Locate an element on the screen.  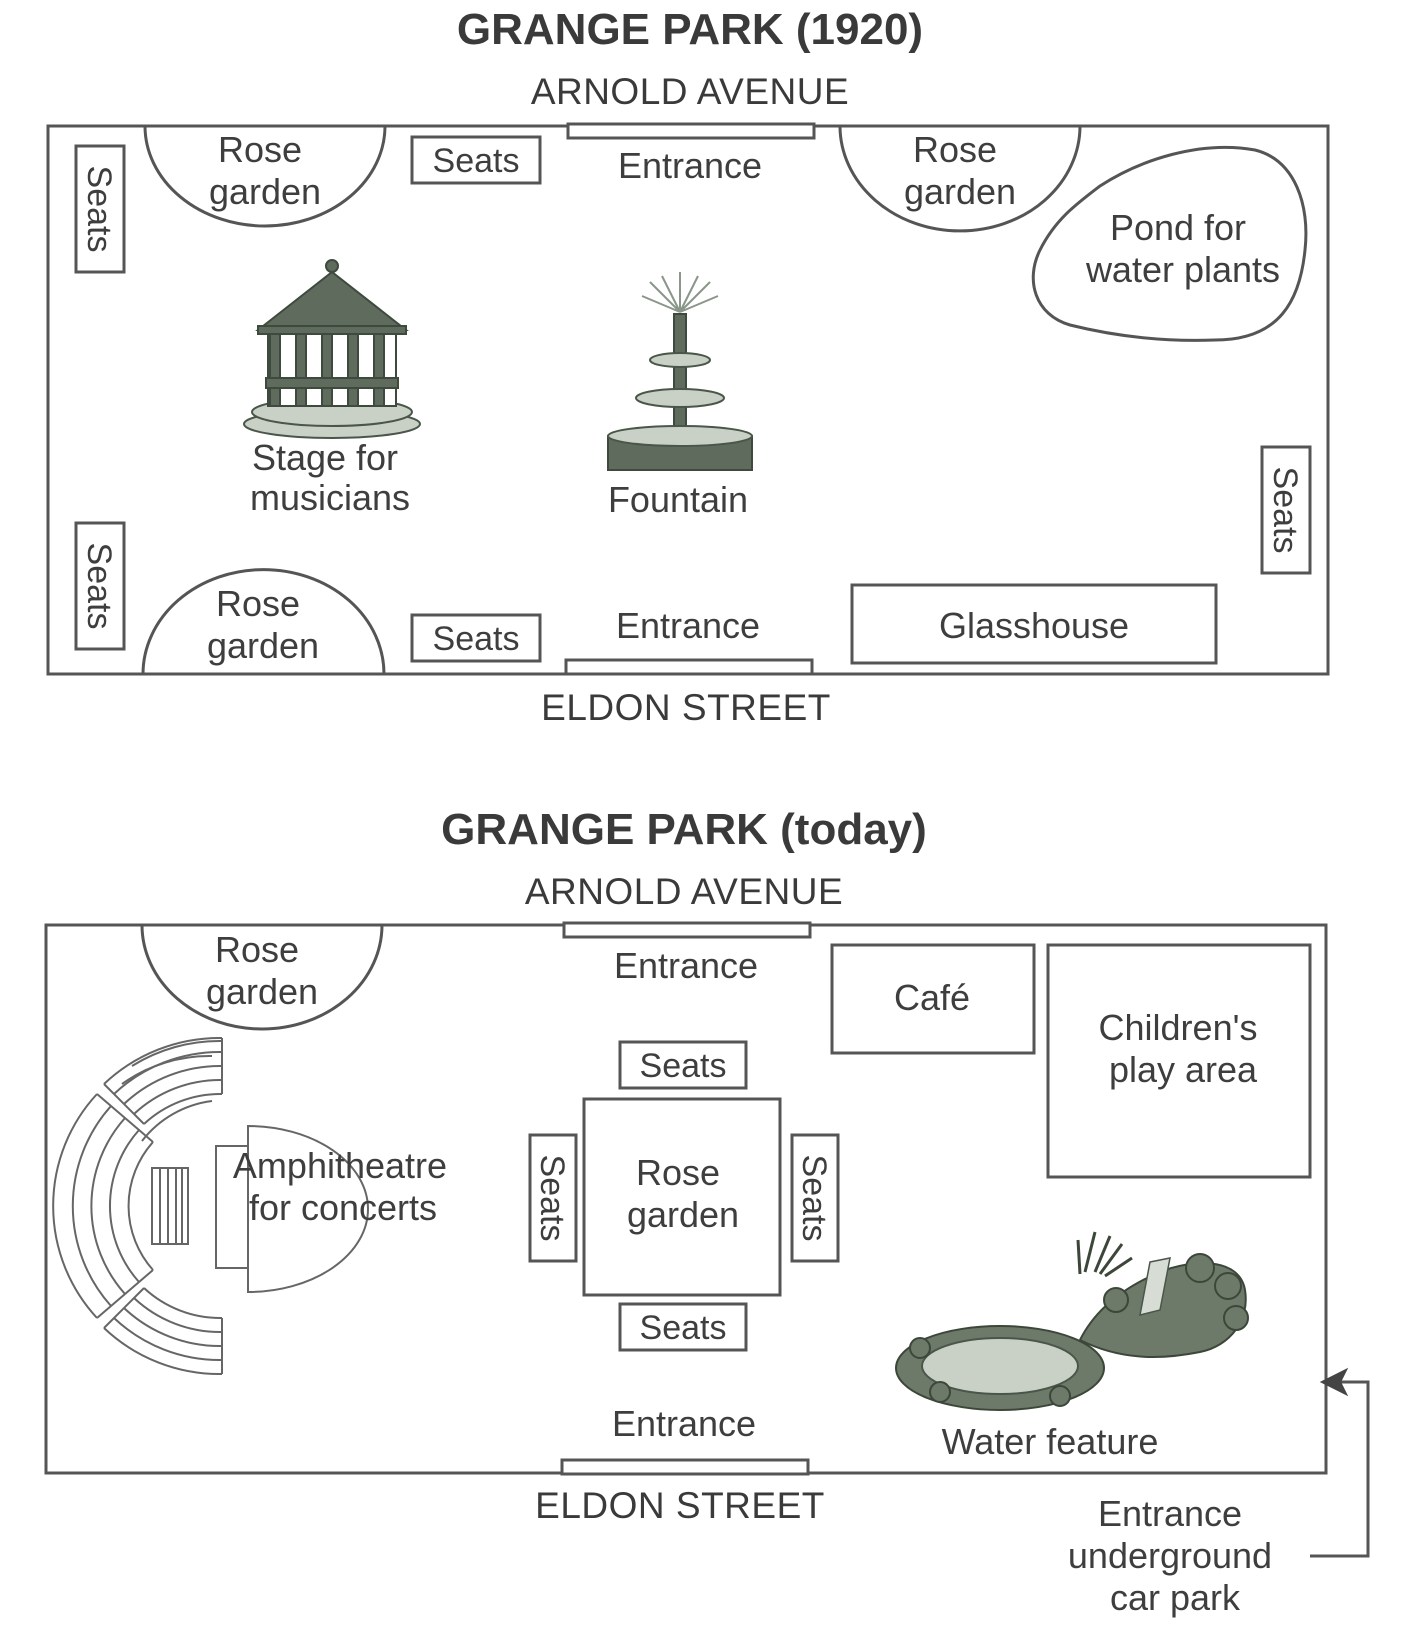
map-1920-seats-bottom-box is located at coordinates (476, 638).